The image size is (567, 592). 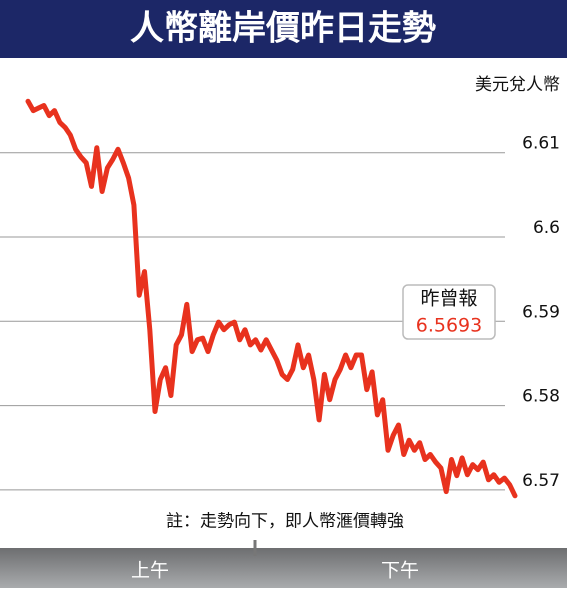 What do you see at coordinates (449, 312) in the screenshot?
I see `annotation-box` at bounding box center [449, 312].